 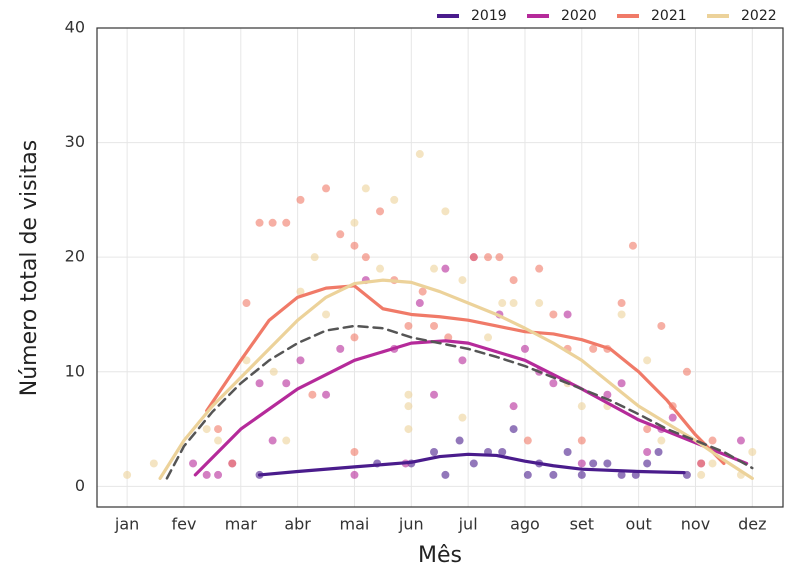 I want to click on legend-label: 2019, so click(x=489, y=16).